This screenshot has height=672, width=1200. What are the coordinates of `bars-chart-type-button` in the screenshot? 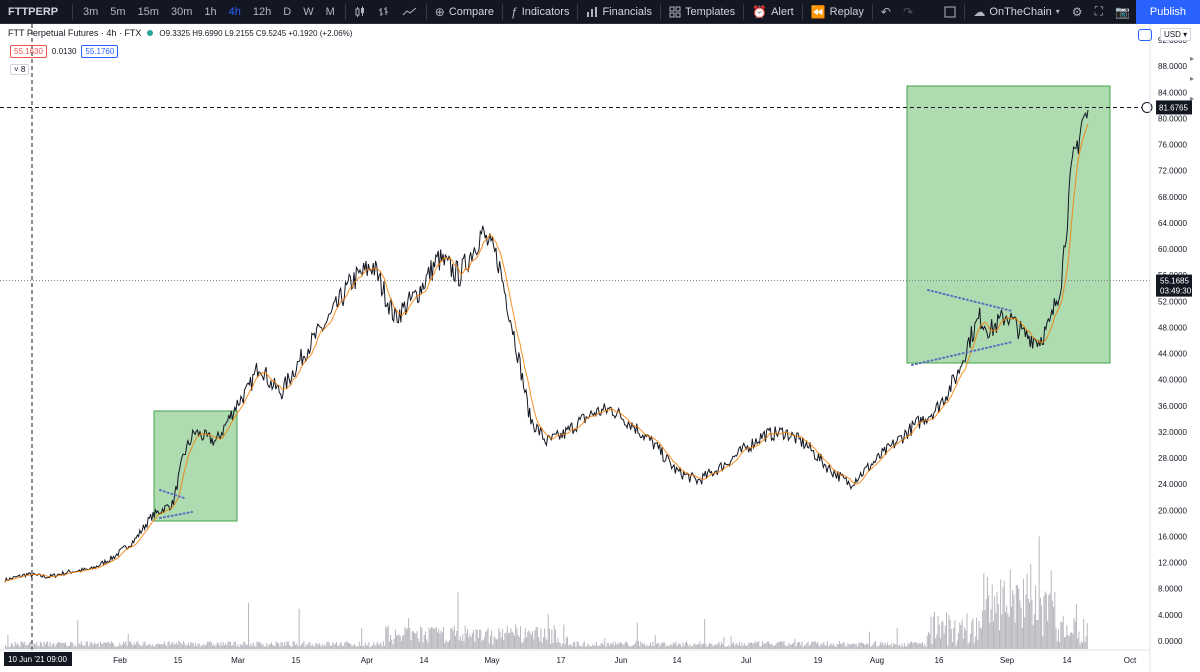 It's located at (384, 12).